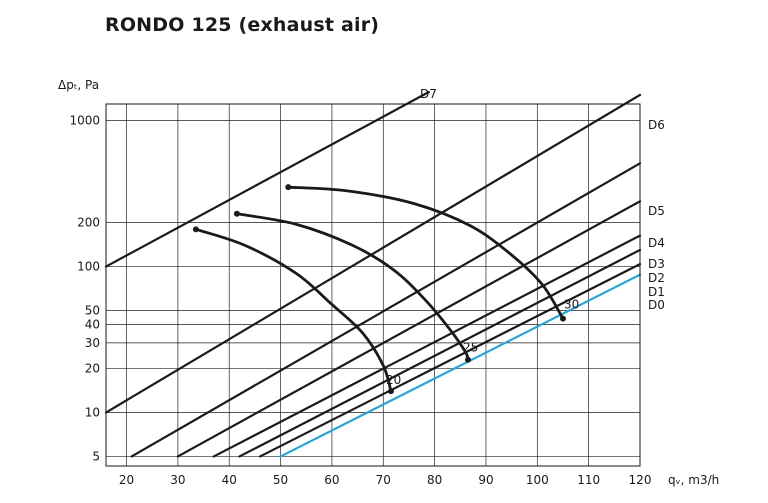  What do you see at coordinates (656, 211) in the screenshot?
I see `series-label-d5: D5` at bounding box center [656, 211].